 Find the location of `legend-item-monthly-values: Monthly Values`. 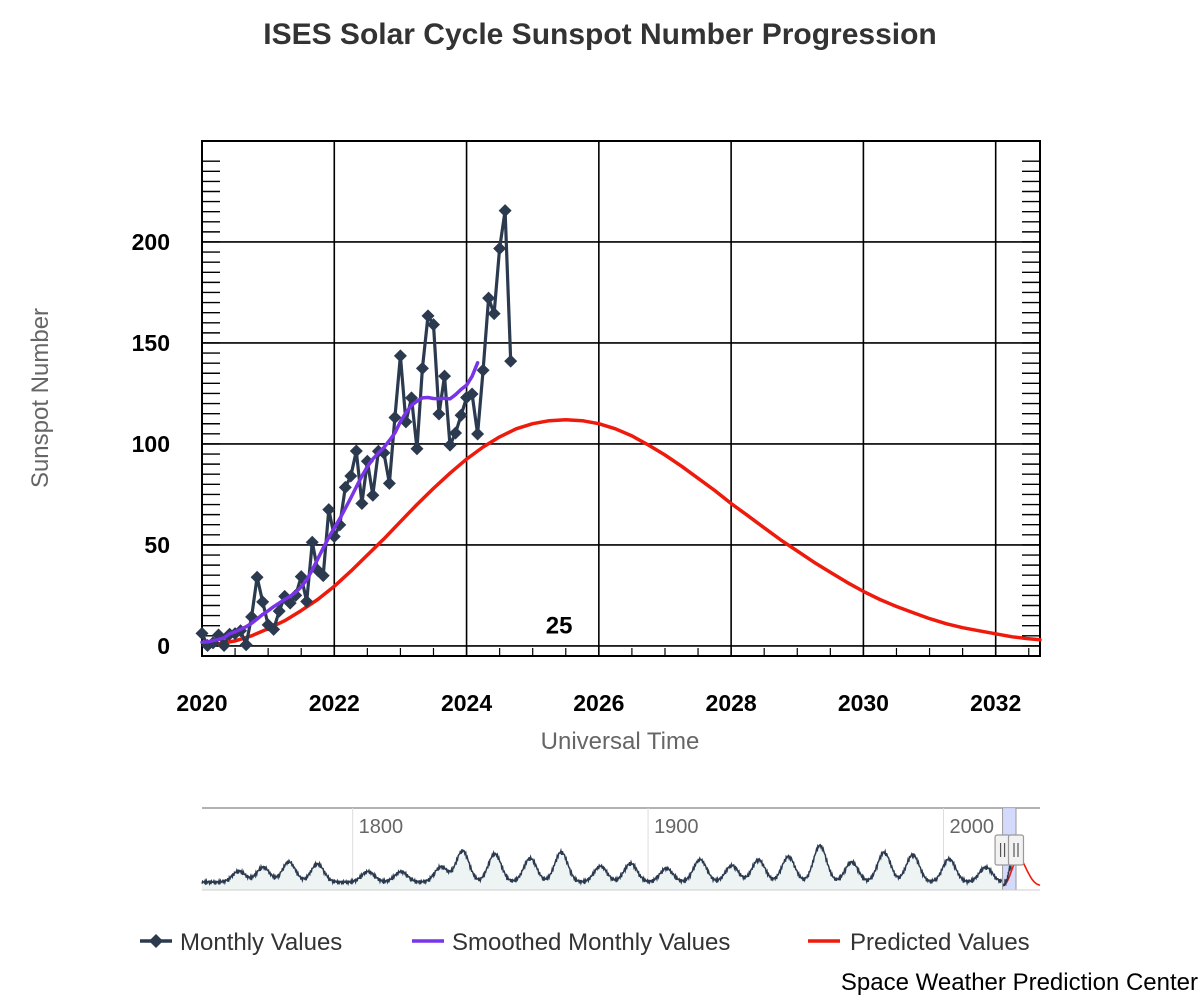

legend-item-monthly-values: Monthly Values is located at coordinates (241, 942).